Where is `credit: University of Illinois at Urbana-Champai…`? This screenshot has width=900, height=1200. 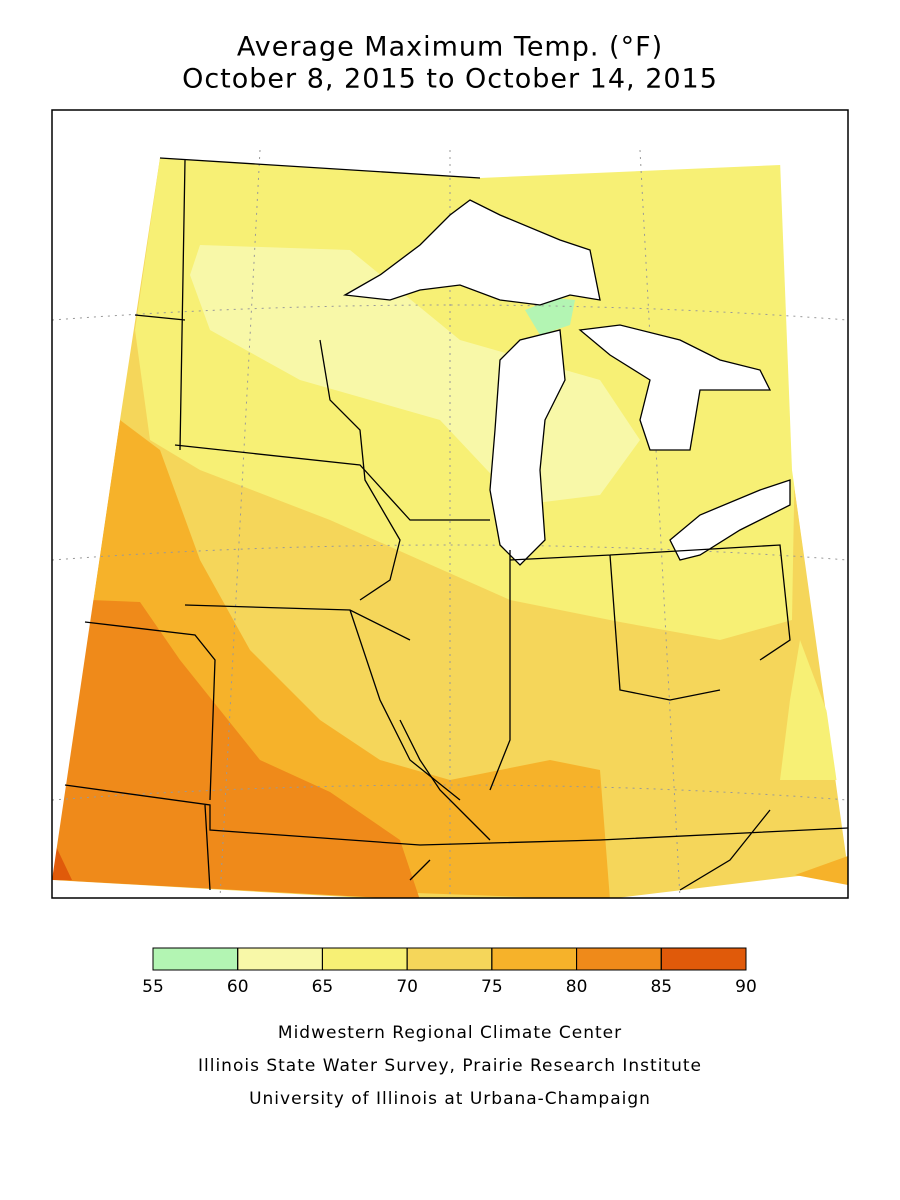
credit: University of Illinois at Urbana-Champai… is located at coordinates (450, 1099).